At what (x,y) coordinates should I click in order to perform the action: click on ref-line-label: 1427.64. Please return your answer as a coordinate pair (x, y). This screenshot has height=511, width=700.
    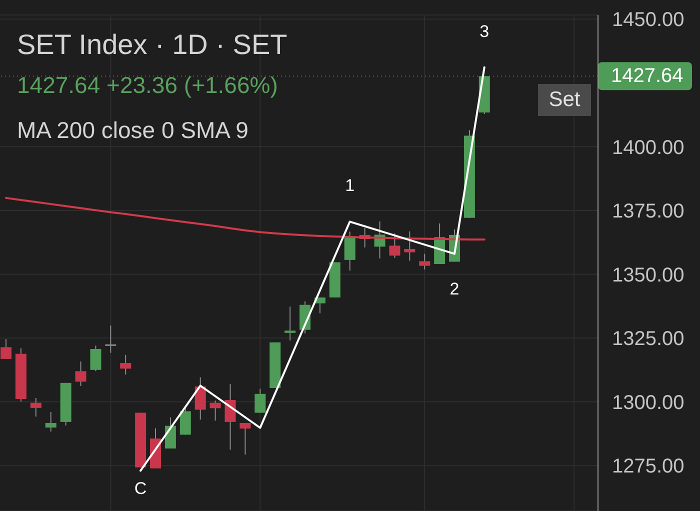
    Looking at the image, I should click on (647, 76).